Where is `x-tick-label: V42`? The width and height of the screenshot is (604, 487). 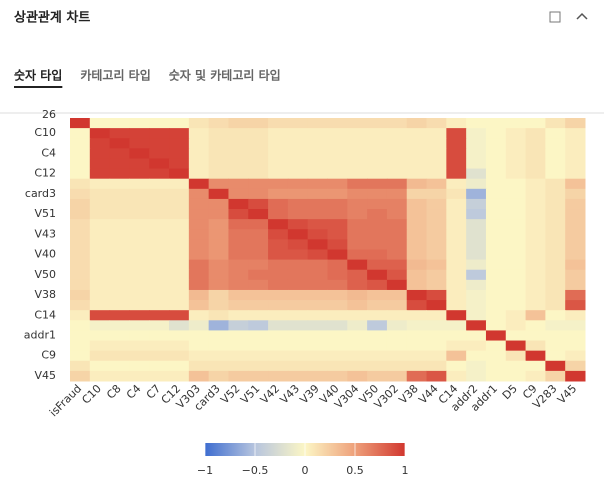
x-tick-label: V42 is located at coordinates (270, 394).